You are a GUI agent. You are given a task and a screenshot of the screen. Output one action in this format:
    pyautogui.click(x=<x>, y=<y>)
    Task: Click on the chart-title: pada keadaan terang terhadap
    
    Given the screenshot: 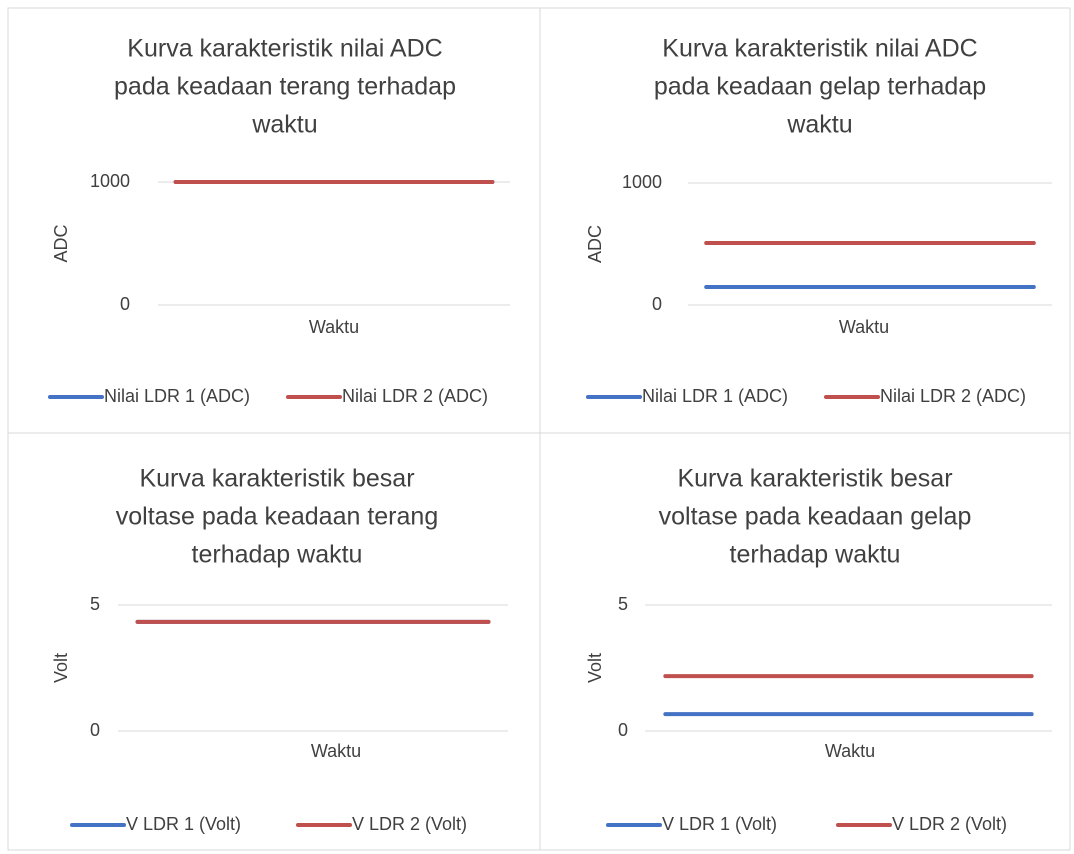 What is the action you would take?
    pyautogui.click(x=285, y=87)
    